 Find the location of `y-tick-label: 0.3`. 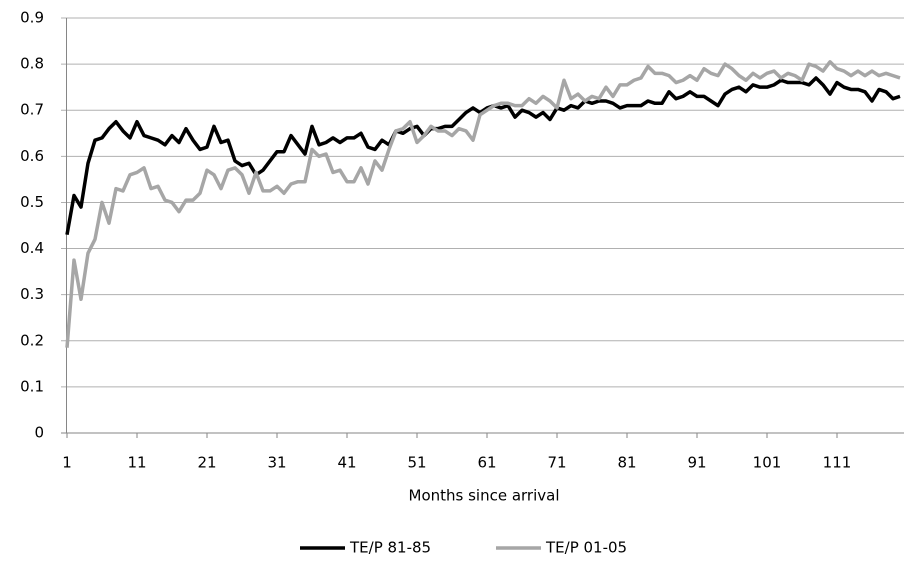

y-tick-label: 0.3 is located at coordinates (32, 294).